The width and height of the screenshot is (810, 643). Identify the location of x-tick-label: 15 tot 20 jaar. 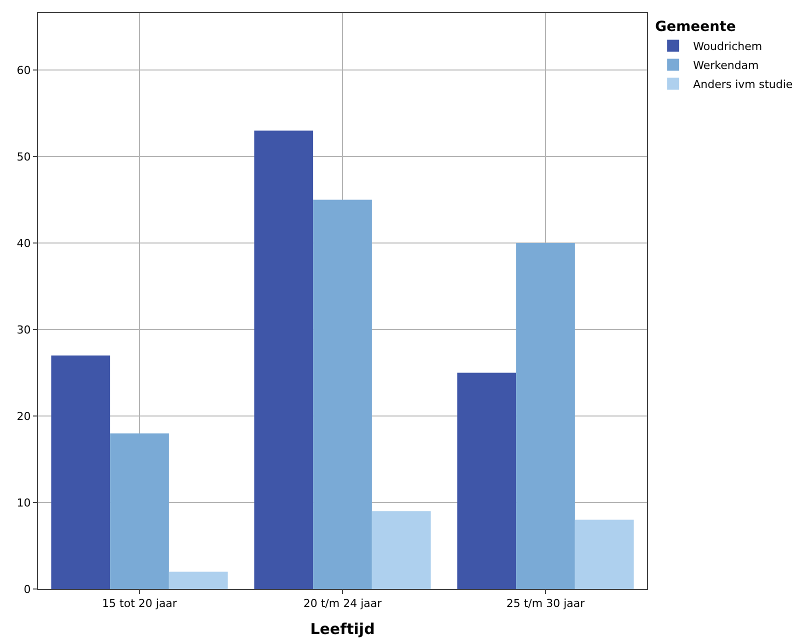
(140, 603).